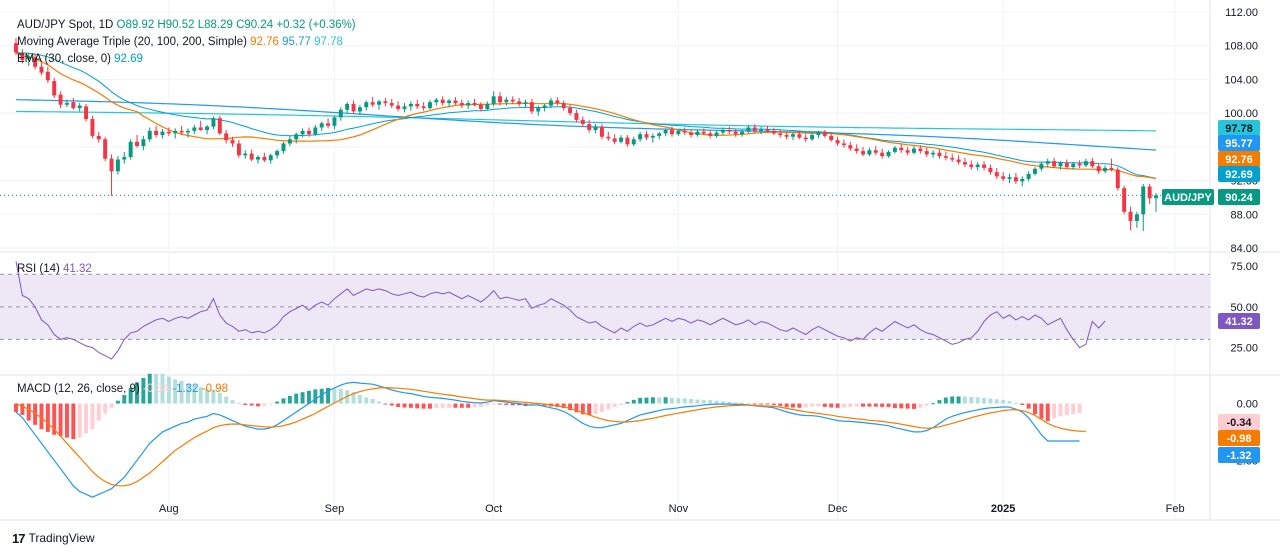 The image size is (1280, 560). I want to click on ema30-value-label-text: 92.69, so click(1239, 175).